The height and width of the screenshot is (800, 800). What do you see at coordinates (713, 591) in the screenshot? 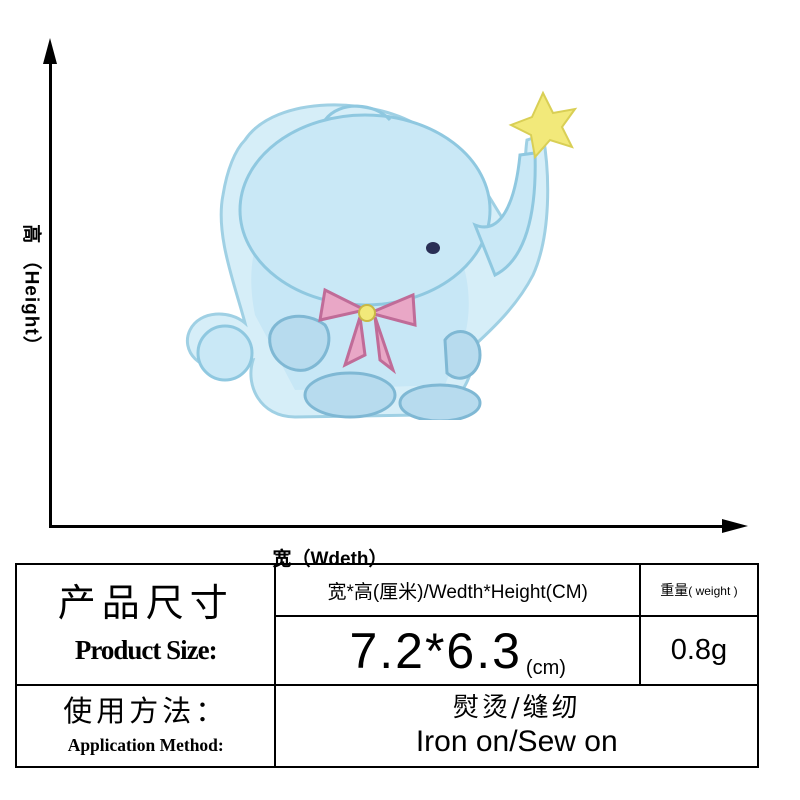
I see `weight-header-en: ( weight )` at bounding box center [713, 591].